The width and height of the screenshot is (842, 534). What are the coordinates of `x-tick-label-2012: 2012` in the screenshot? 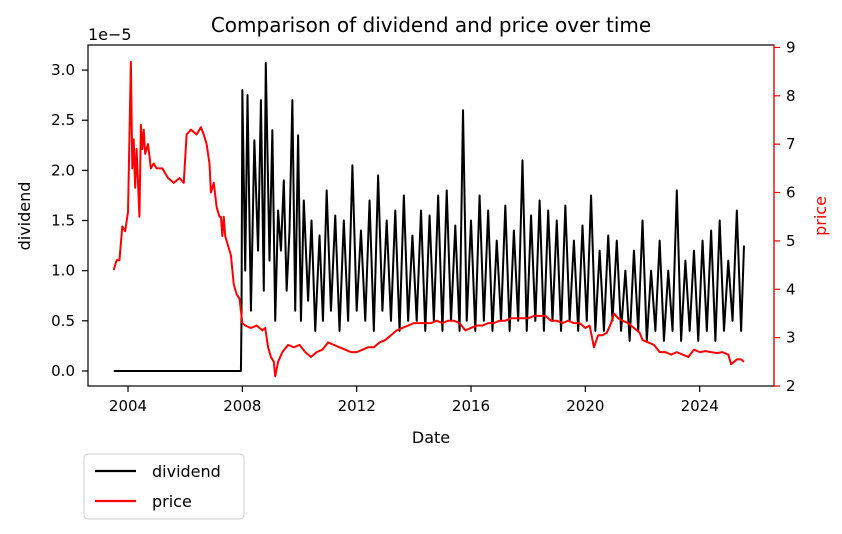 It's located at (357, 406).